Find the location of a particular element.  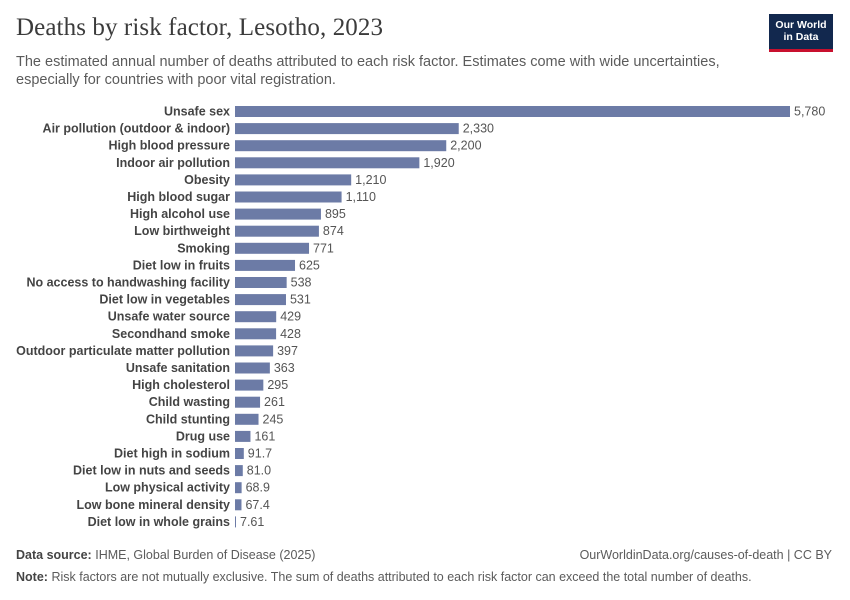

value-label: 261 is located at coordinates (274, 402).